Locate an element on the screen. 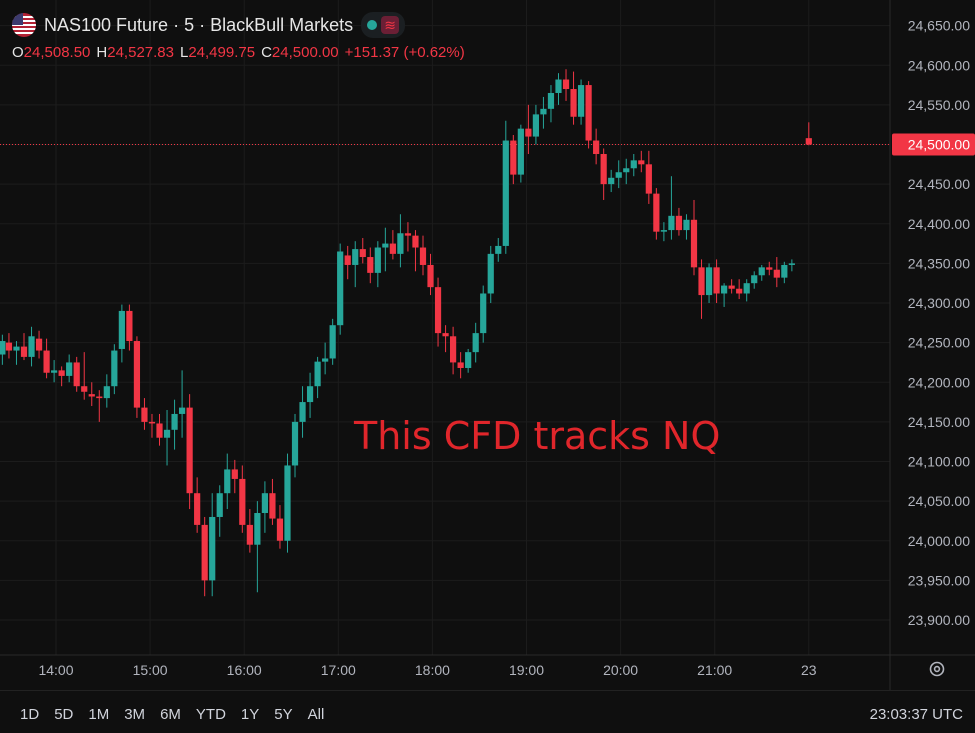  chart-header: NAS100 Future · 5 · BlackBull Markets ≋ is located at coordinates (209, 25).